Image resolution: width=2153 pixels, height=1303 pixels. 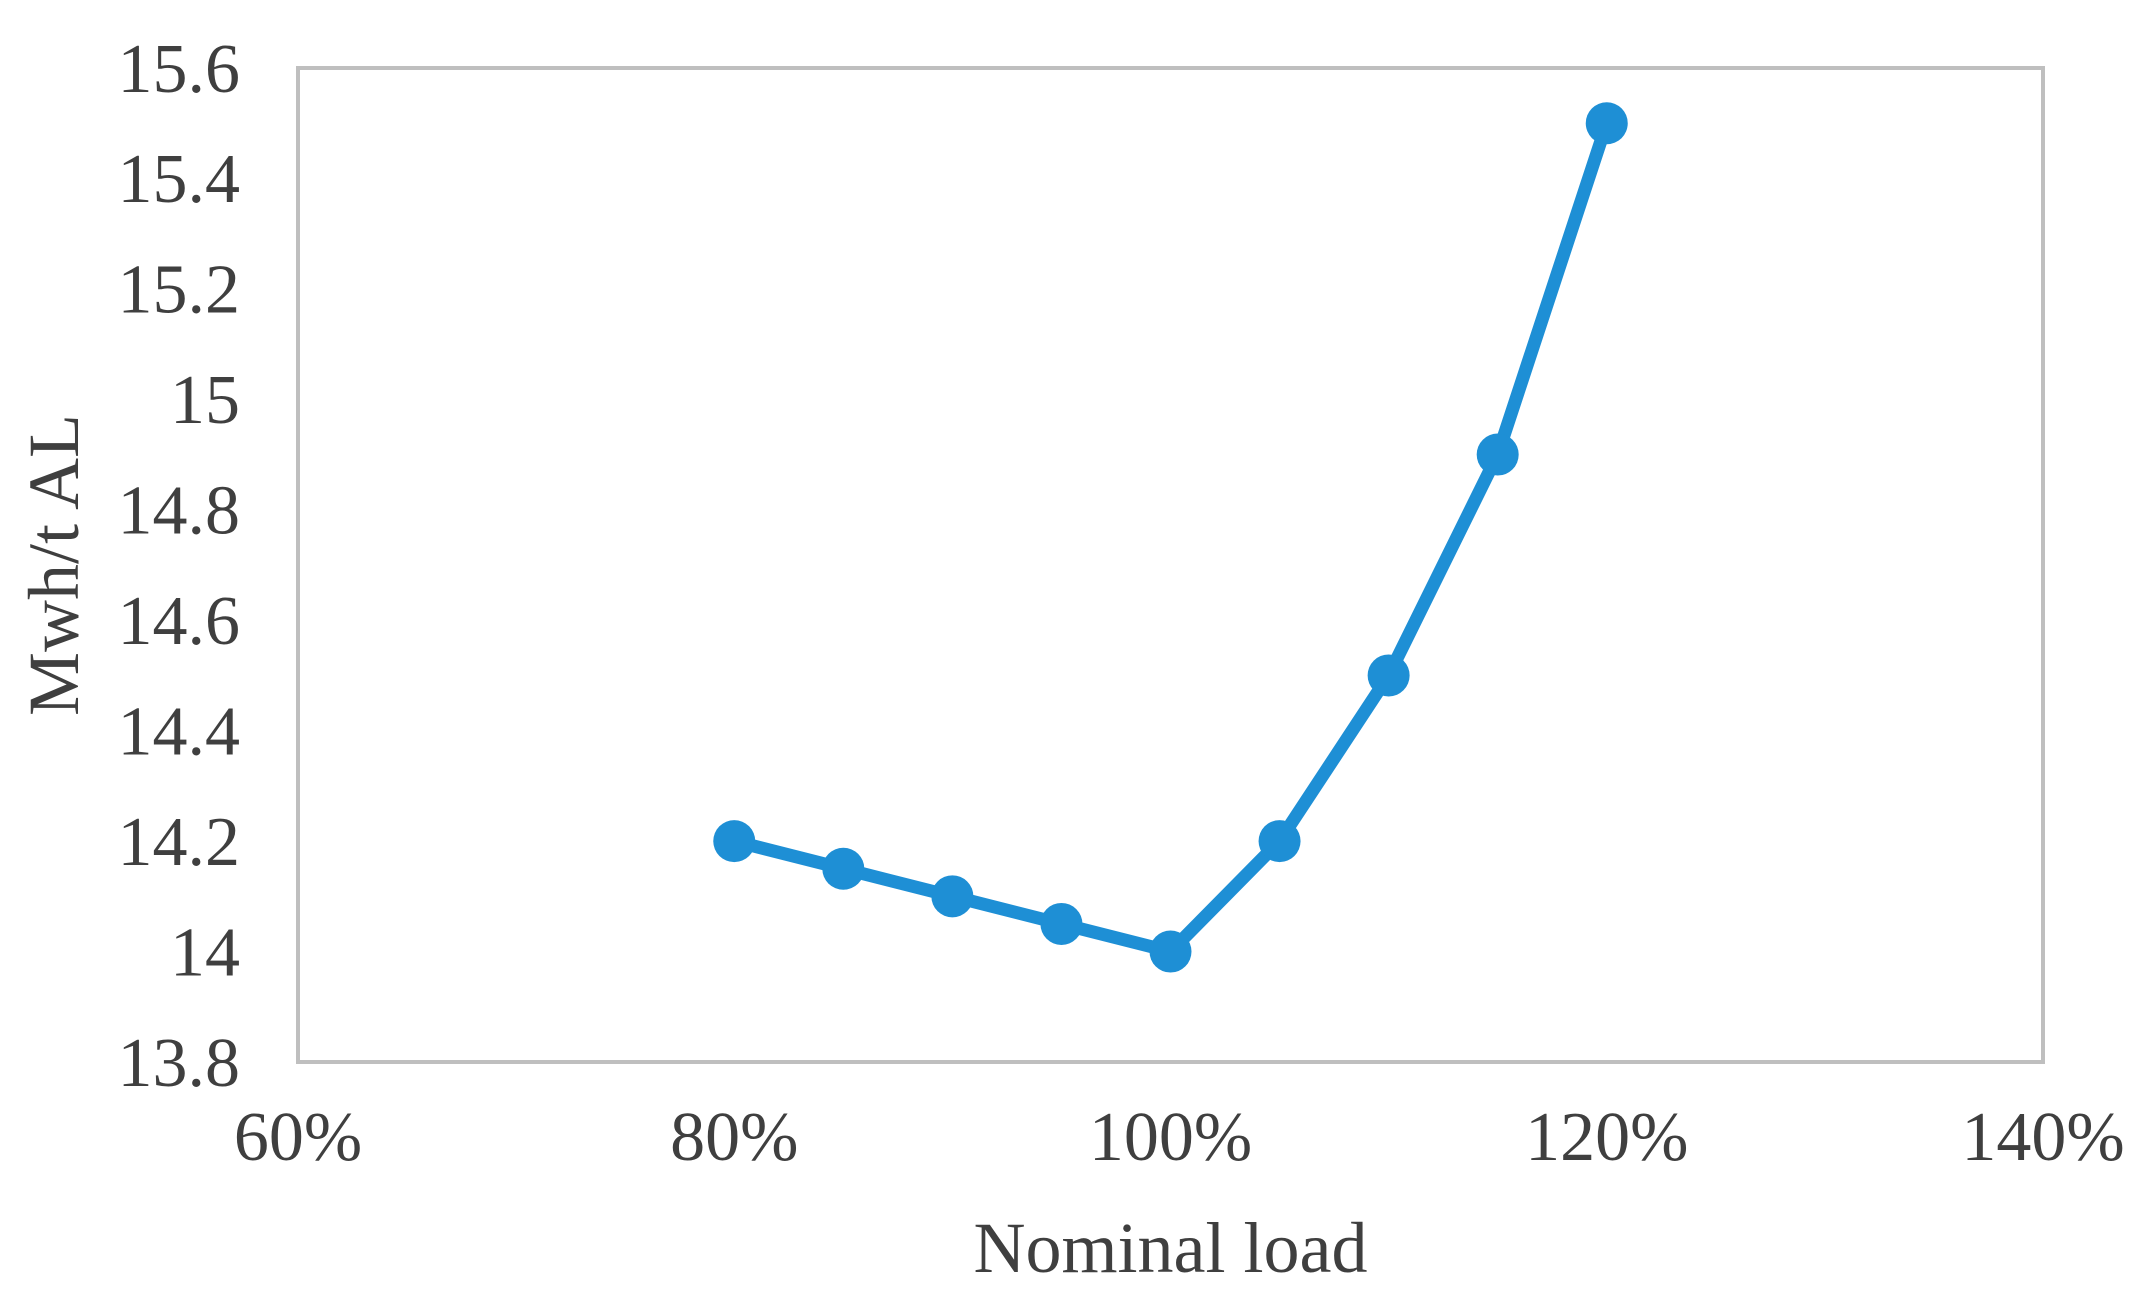 What do you see at coordinates (179, 1063) in the screenshot?
I see `y-tick-label: 13.8` at bounding box center [179, 1063].